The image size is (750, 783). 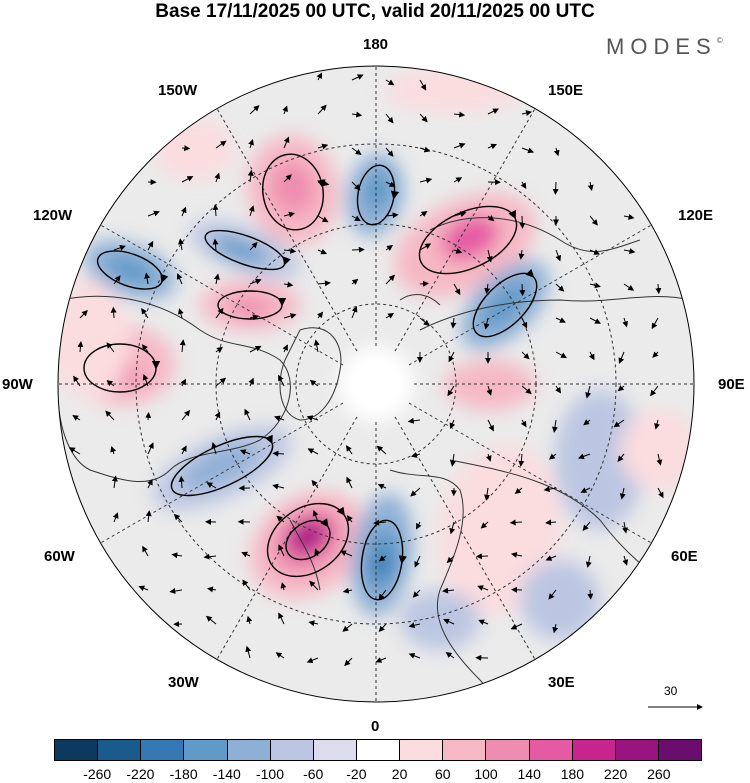 I want to click on brand-name: MODES, so click(x=661, y=46).